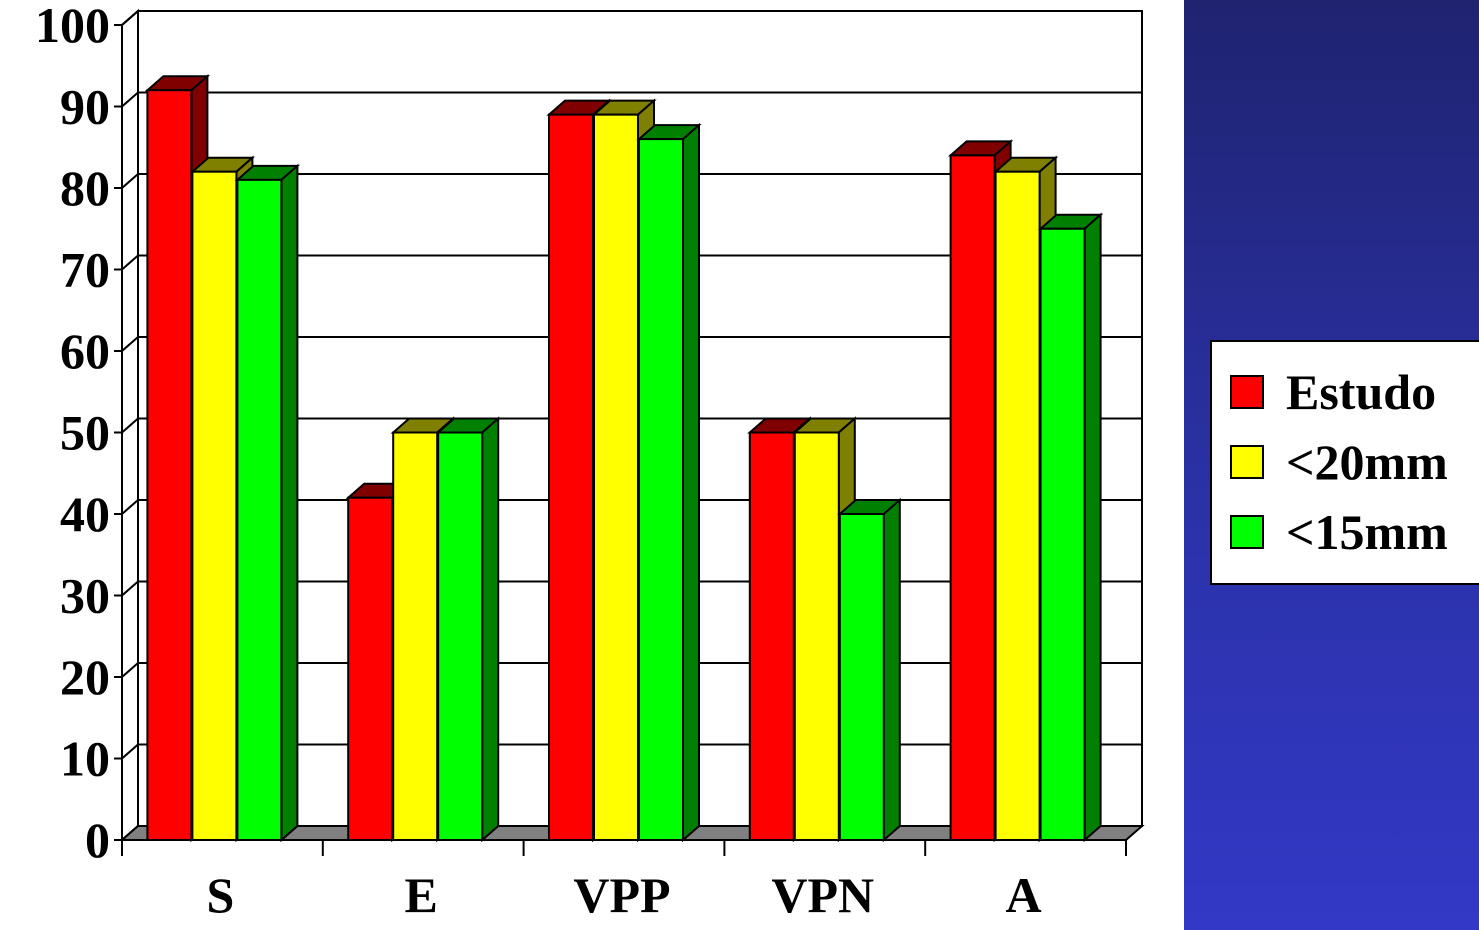  Describe the element at coordinates (97, 840) in the screenshot. I see `y-tick-label: 0` at that location.